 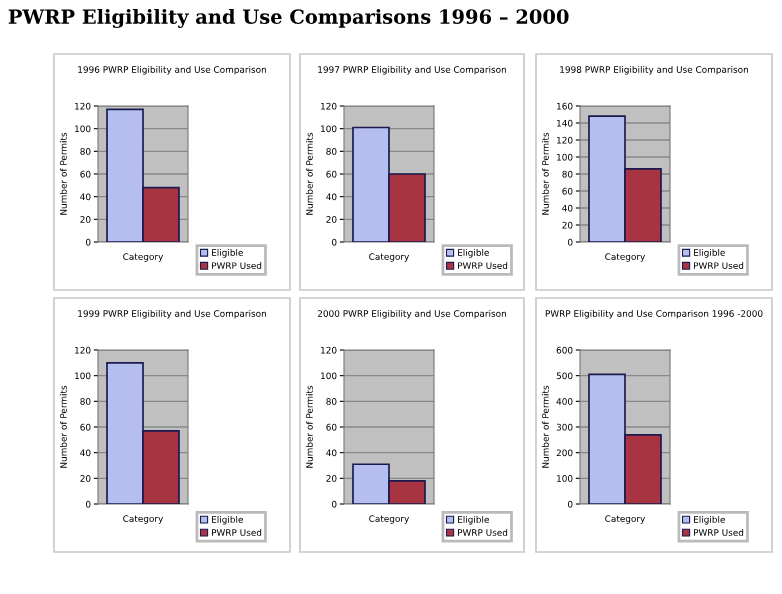 What do you see at coordinates (288, 18) in the screenshot?
I see `text: PWRP Eligibility and Use Comparisons 1996 – 2000` at bounding box center [288, 18].